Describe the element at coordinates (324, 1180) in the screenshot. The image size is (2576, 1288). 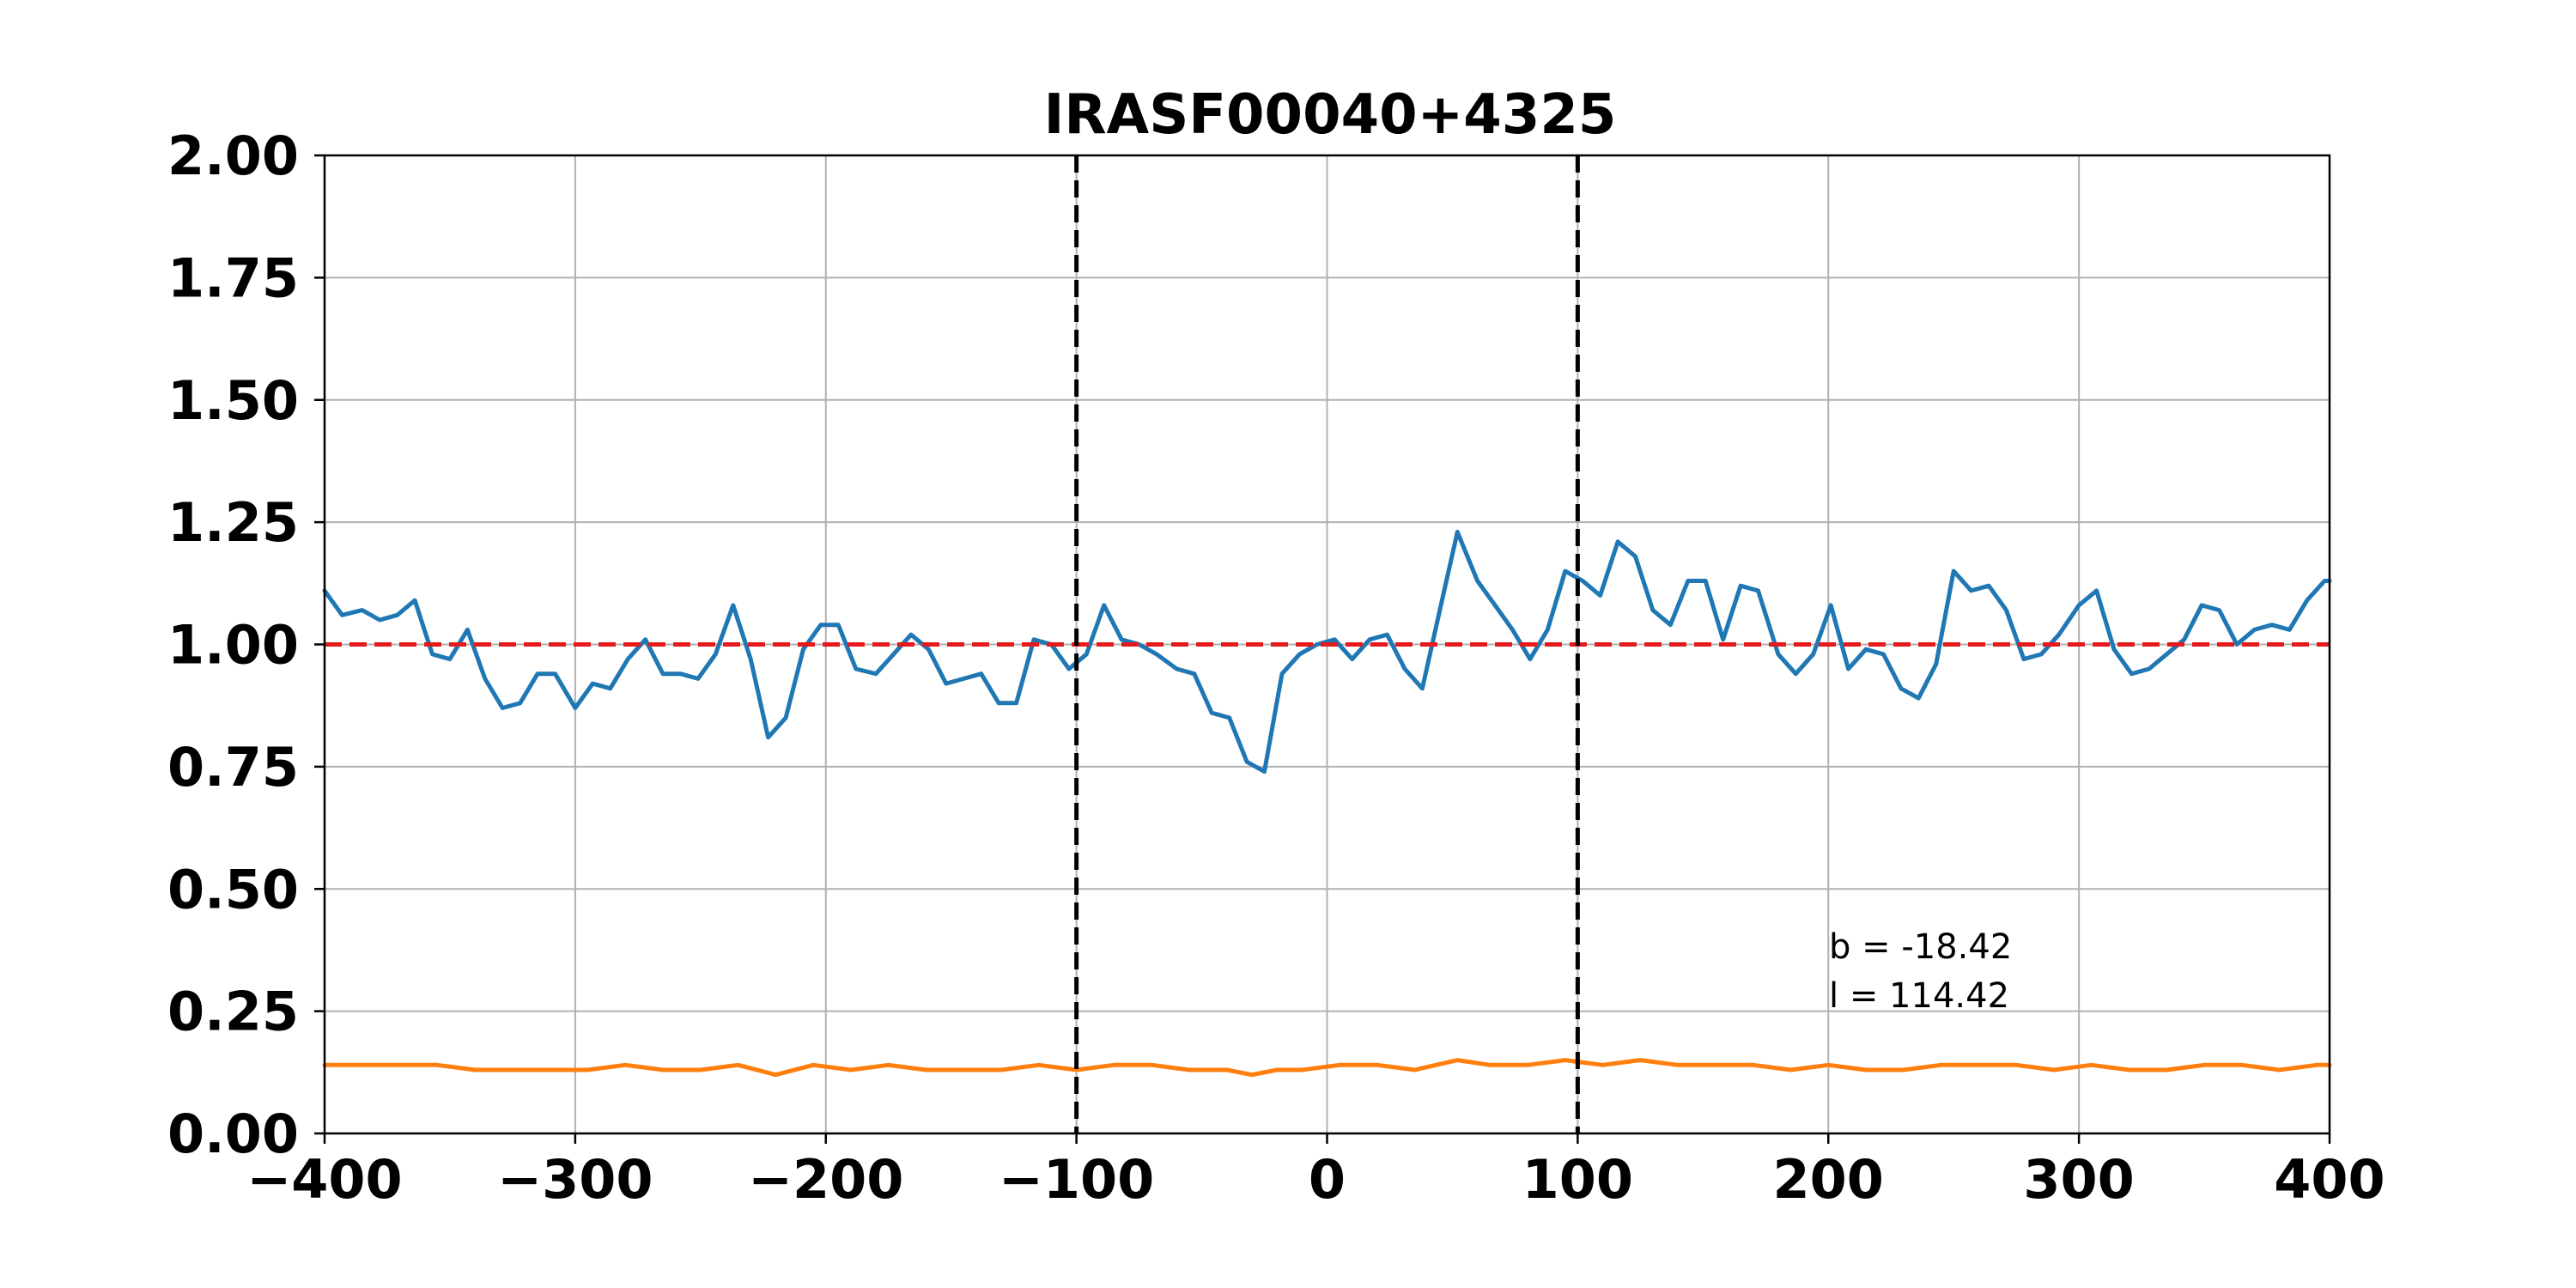
I see `x-tick-label: −400` at that location.